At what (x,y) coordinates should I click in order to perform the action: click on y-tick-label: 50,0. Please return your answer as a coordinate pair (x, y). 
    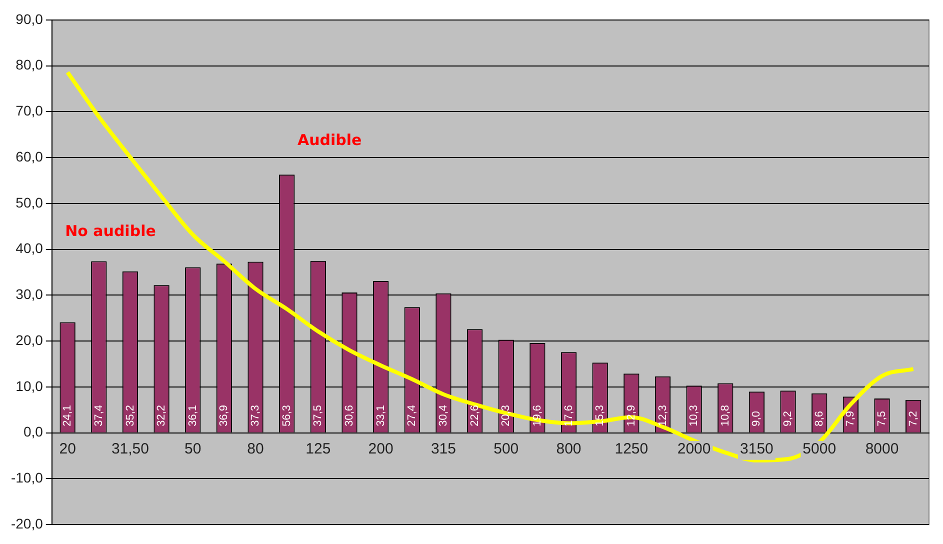
    Looking at the image, I should click on (30, 202).